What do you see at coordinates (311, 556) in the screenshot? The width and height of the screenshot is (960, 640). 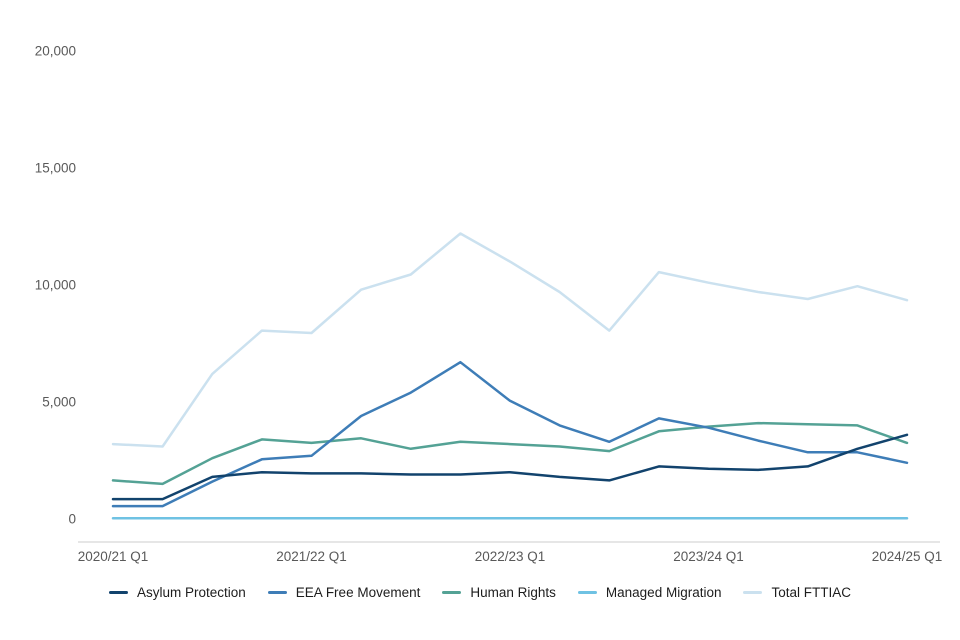 I see `x-axis-tick-label: 2021/22 Q1` at bounding box center [311, 556].